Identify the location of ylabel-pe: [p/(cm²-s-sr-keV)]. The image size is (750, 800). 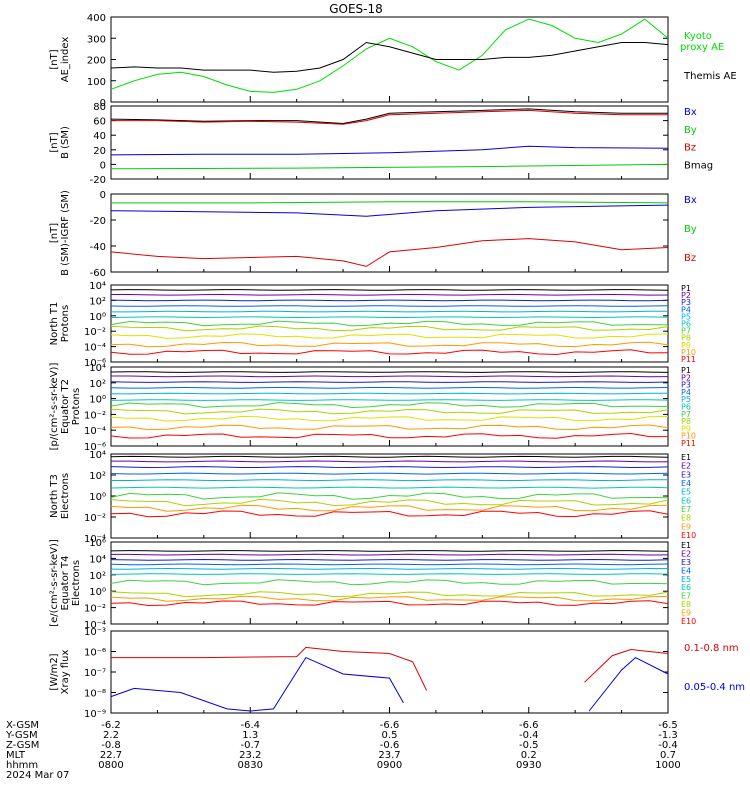
(54, 407).